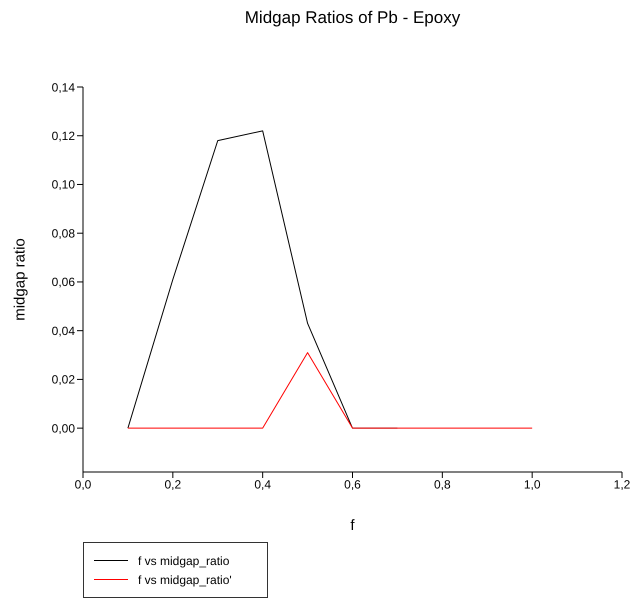 The width and height of the screenshot is (636, 599). Describe the element at coordinates (622, 485) in the screenshot. I see `x-tick-label: 1,2` at that location.